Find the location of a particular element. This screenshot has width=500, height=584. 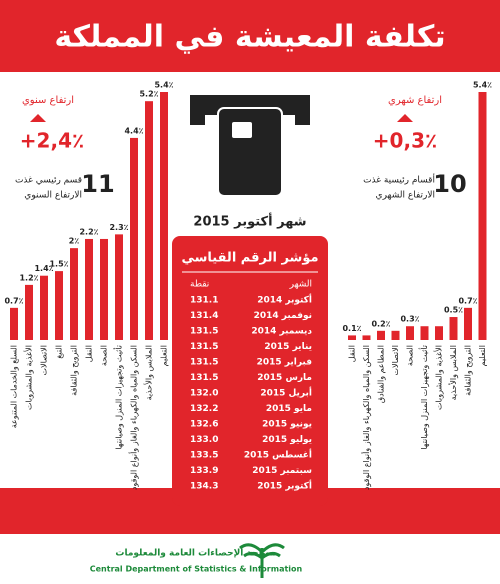

table-value: 132.6 is located at coordinates (204, 425).